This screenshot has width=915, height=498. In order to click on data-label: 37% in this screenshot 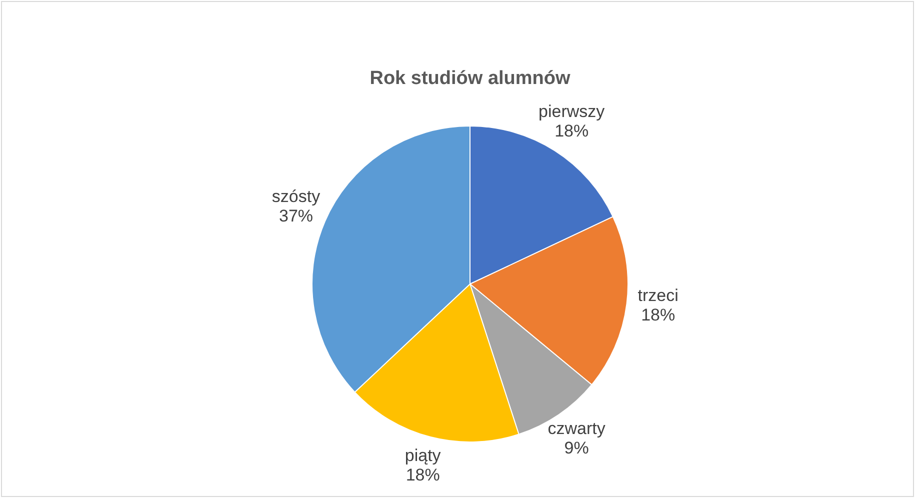, I will do `click(296, 216)`.